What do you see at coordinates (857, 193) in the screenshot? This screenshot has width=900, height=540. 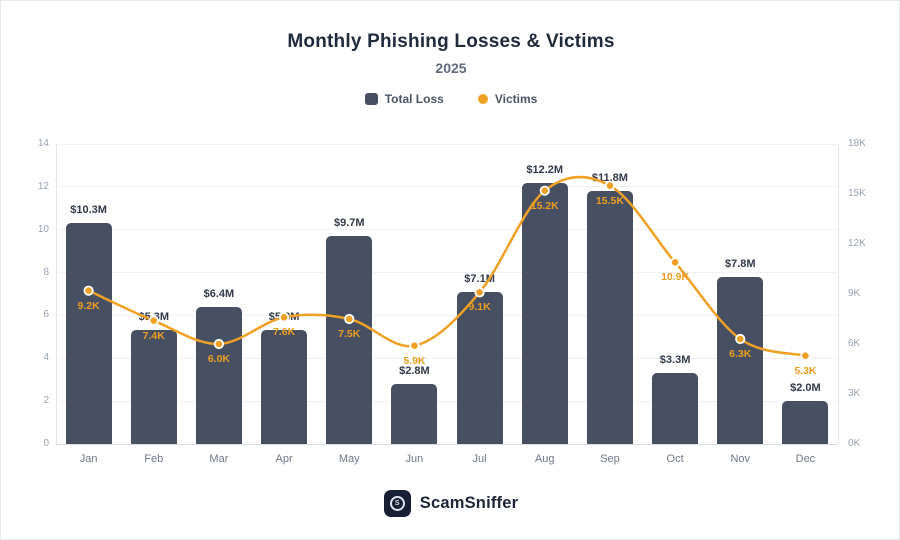 I see `right-axis-tick-label: 15K` at bounding box center [857, 193].